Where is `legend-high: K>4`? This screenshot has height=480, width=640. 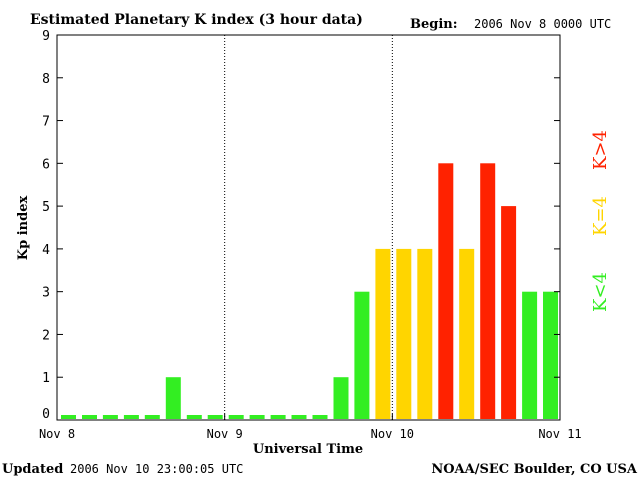 legend-high: K>4 is located at coordinates (600, 150).